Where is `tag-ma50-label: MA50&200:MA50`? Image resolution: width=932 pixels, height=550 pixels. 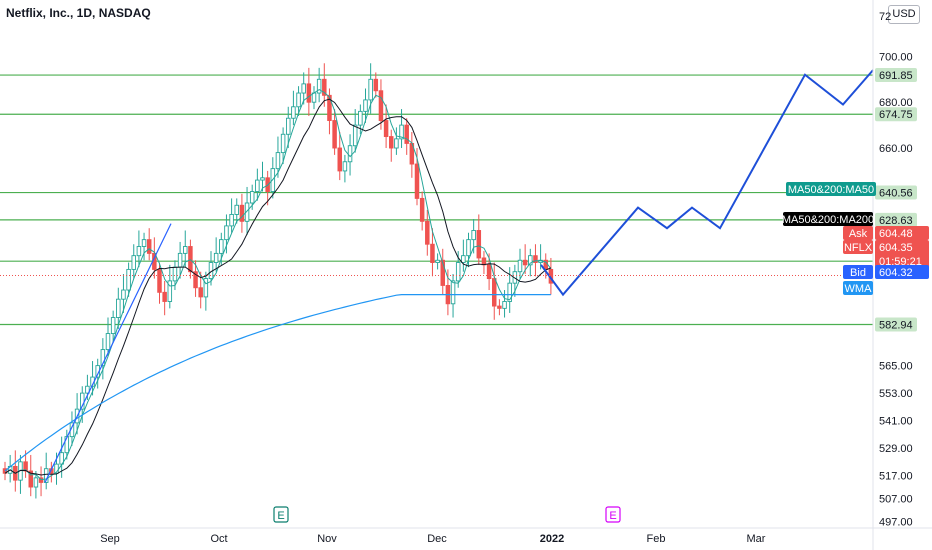
tag-ma50-label: MA50&200:MA50 is located at coordinates (831, 190).